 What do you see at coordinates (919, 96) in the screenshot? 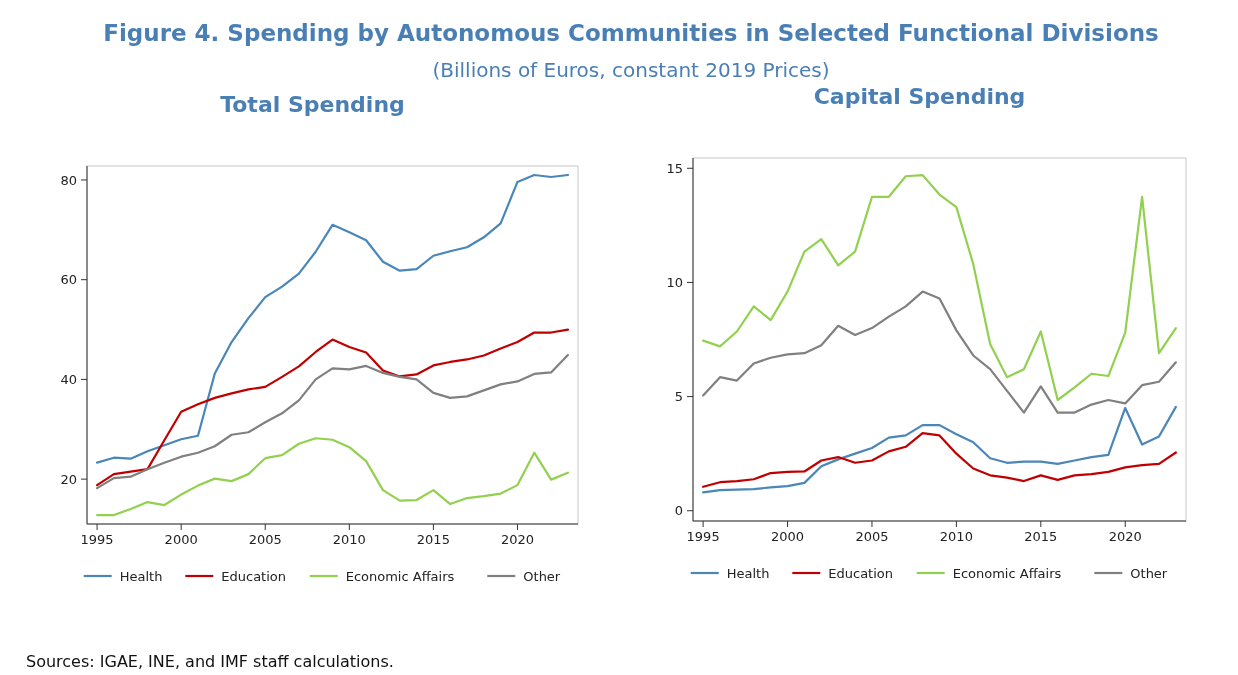
I see `chart-title: Capital Spending` at bounding box center [919, 96].